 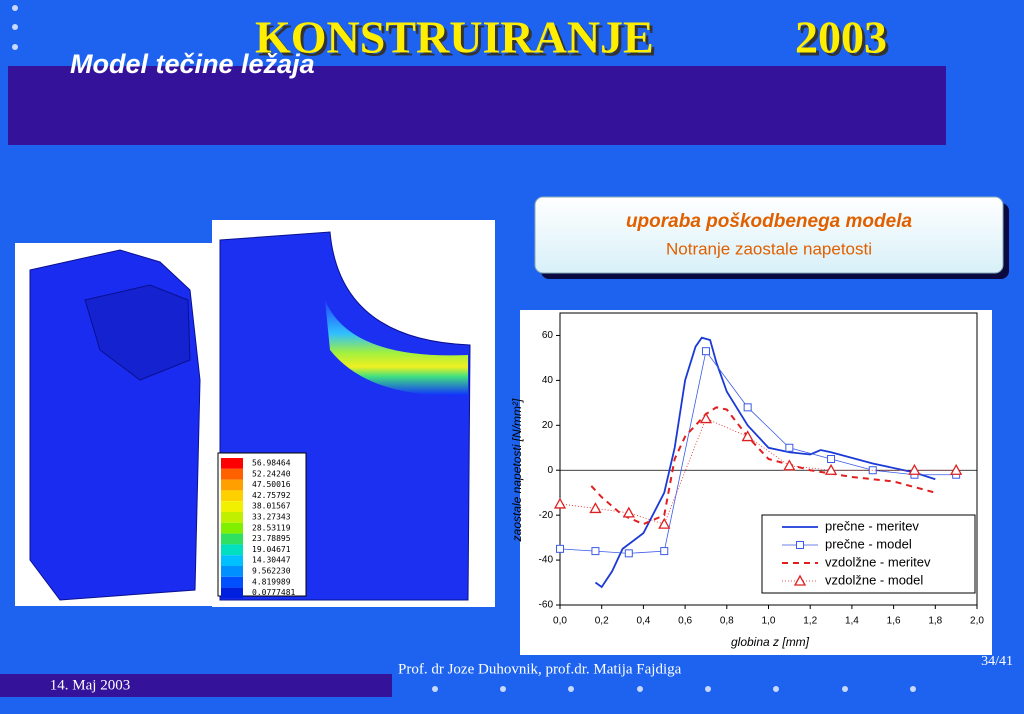 What do you see at coordinates (894, 621) in the screenshot?
I see `x-tick-label: 1,6` at bounding box center [894, 621].